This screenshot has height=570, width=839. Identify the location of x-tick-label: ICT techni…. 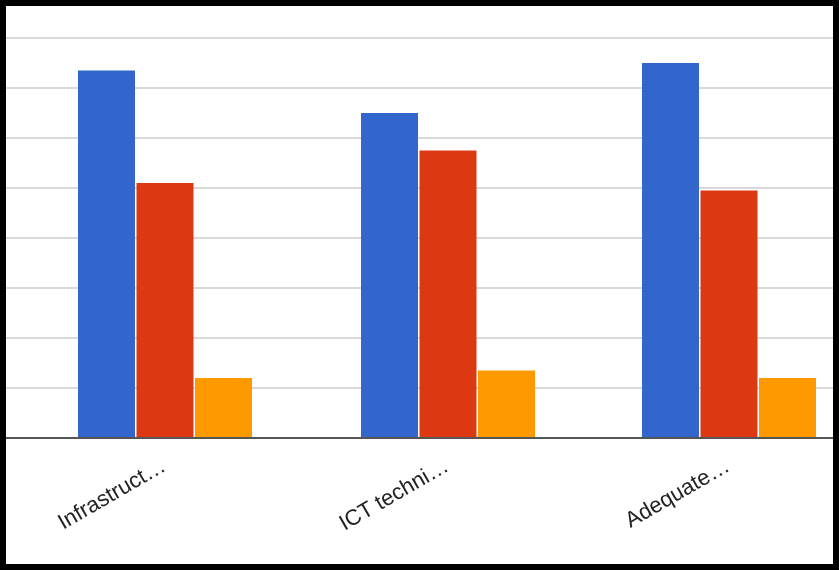
(393, 494).